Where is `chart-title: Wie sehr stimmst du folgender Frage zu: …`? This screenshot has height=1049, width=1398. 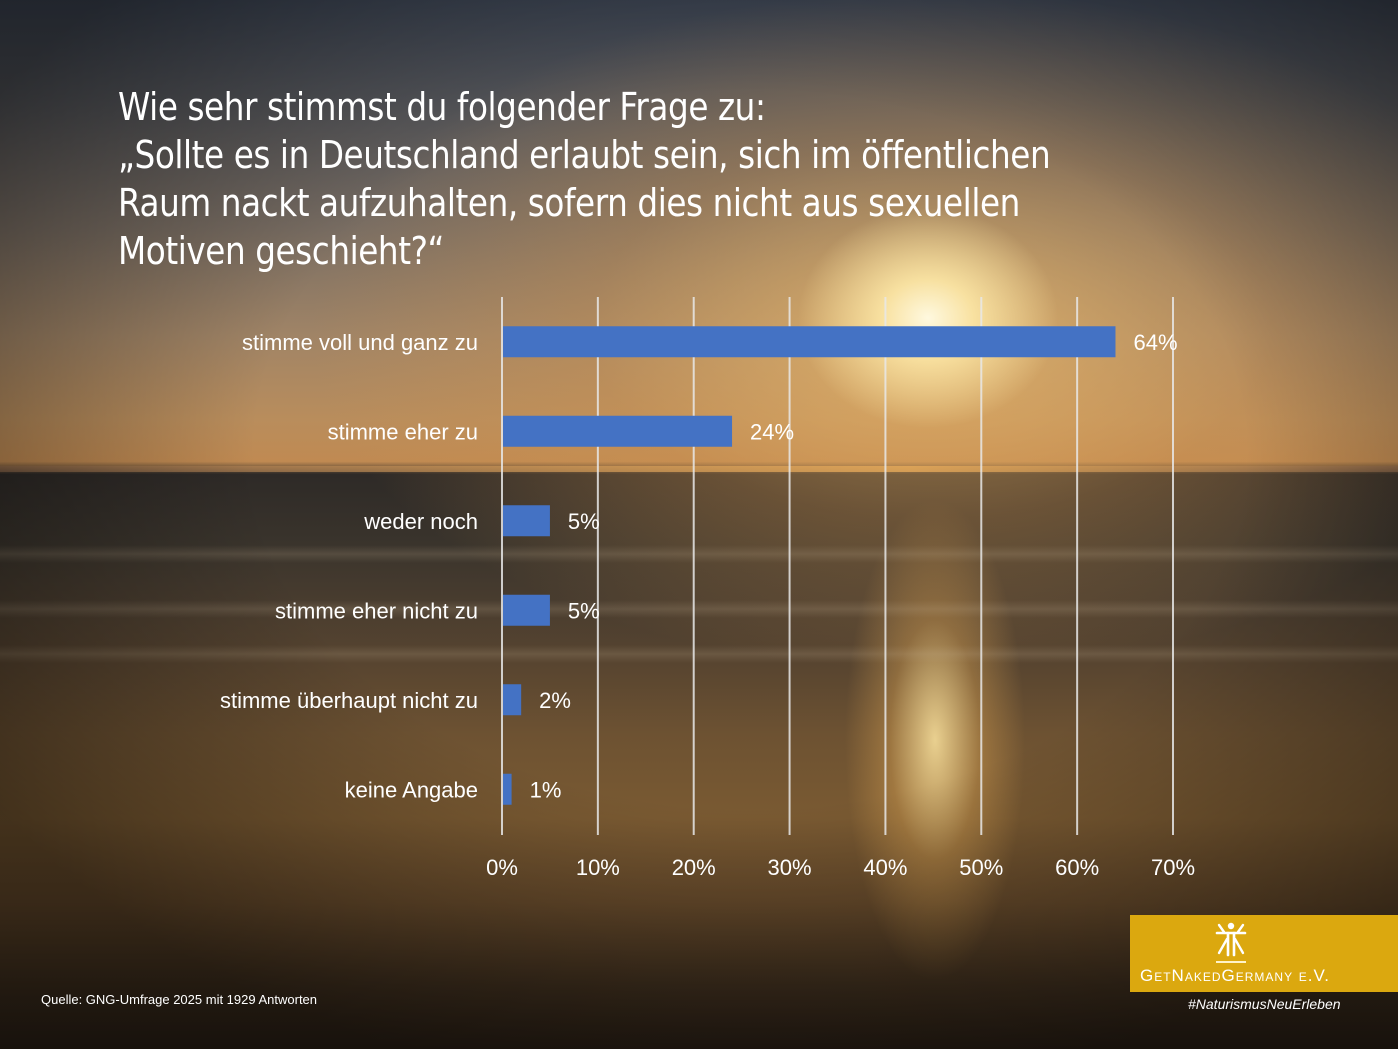 chart-title: Wie sehr stimmst du folgender Frage zu: … is located at coordinates (591, 179).